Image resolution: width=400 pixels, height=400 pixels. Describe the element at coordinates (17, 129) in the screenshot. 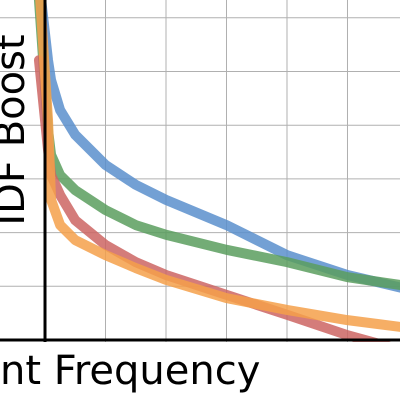

I see `y-axis-label: IDF Boost` at that location.